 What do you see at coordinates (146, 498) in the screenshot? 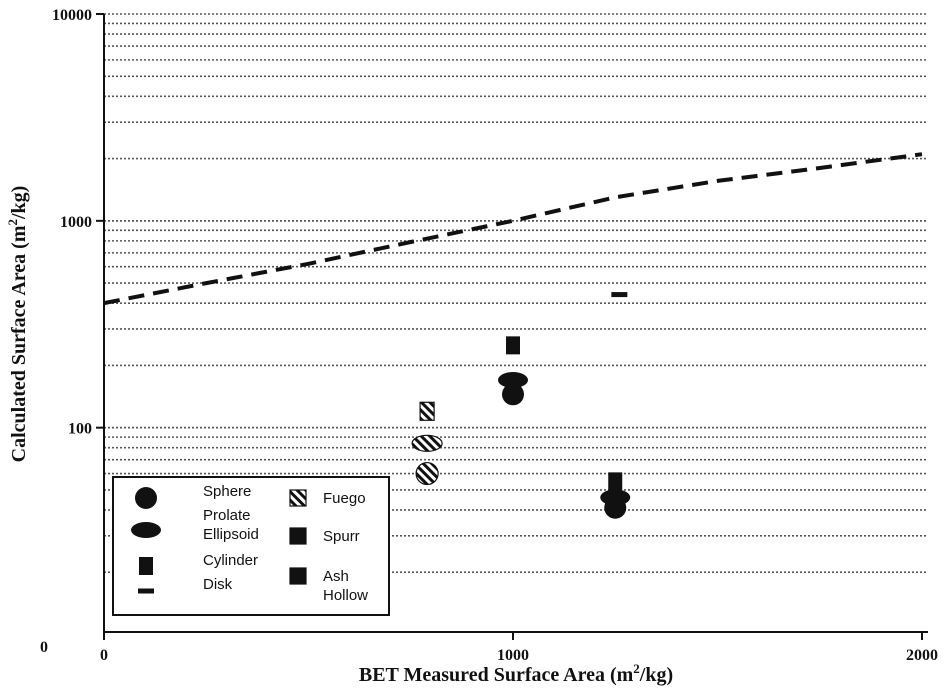
I see `legend-marker-sphere` at bounding box center [146, 498].